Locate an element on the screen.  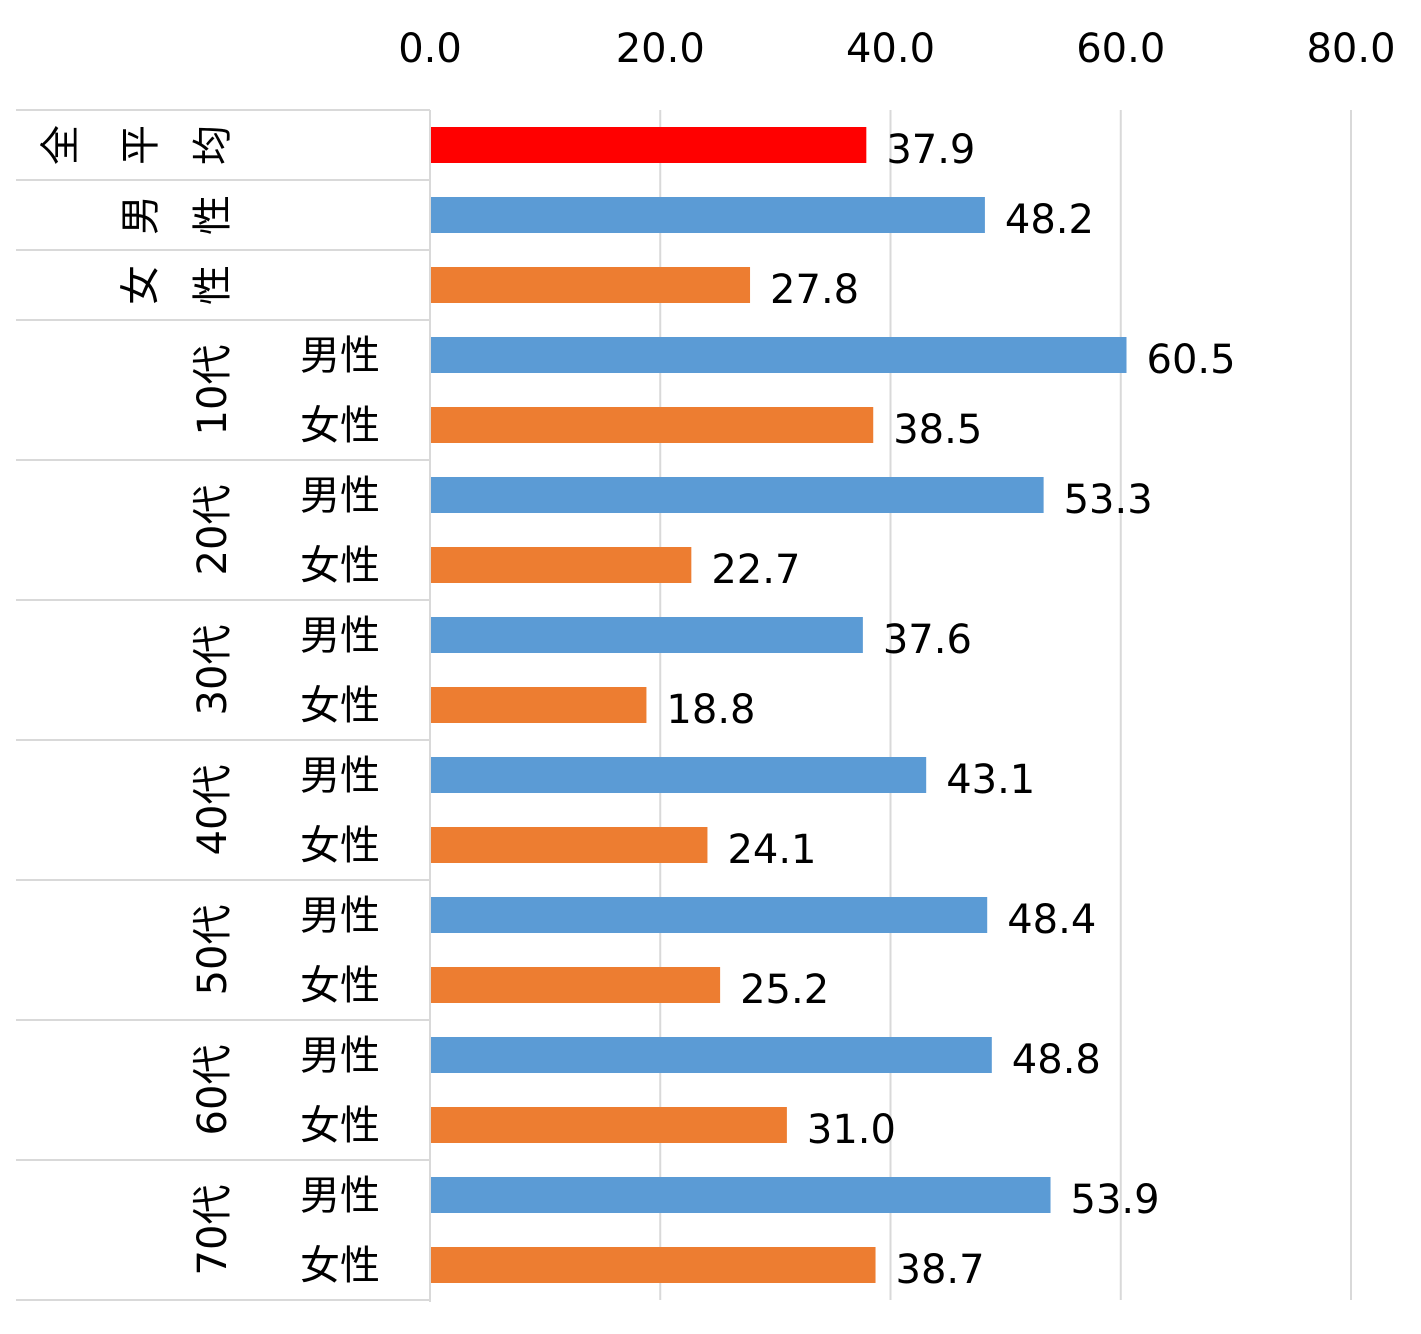
group-label: 10代 is located at coordinates (213, 390).